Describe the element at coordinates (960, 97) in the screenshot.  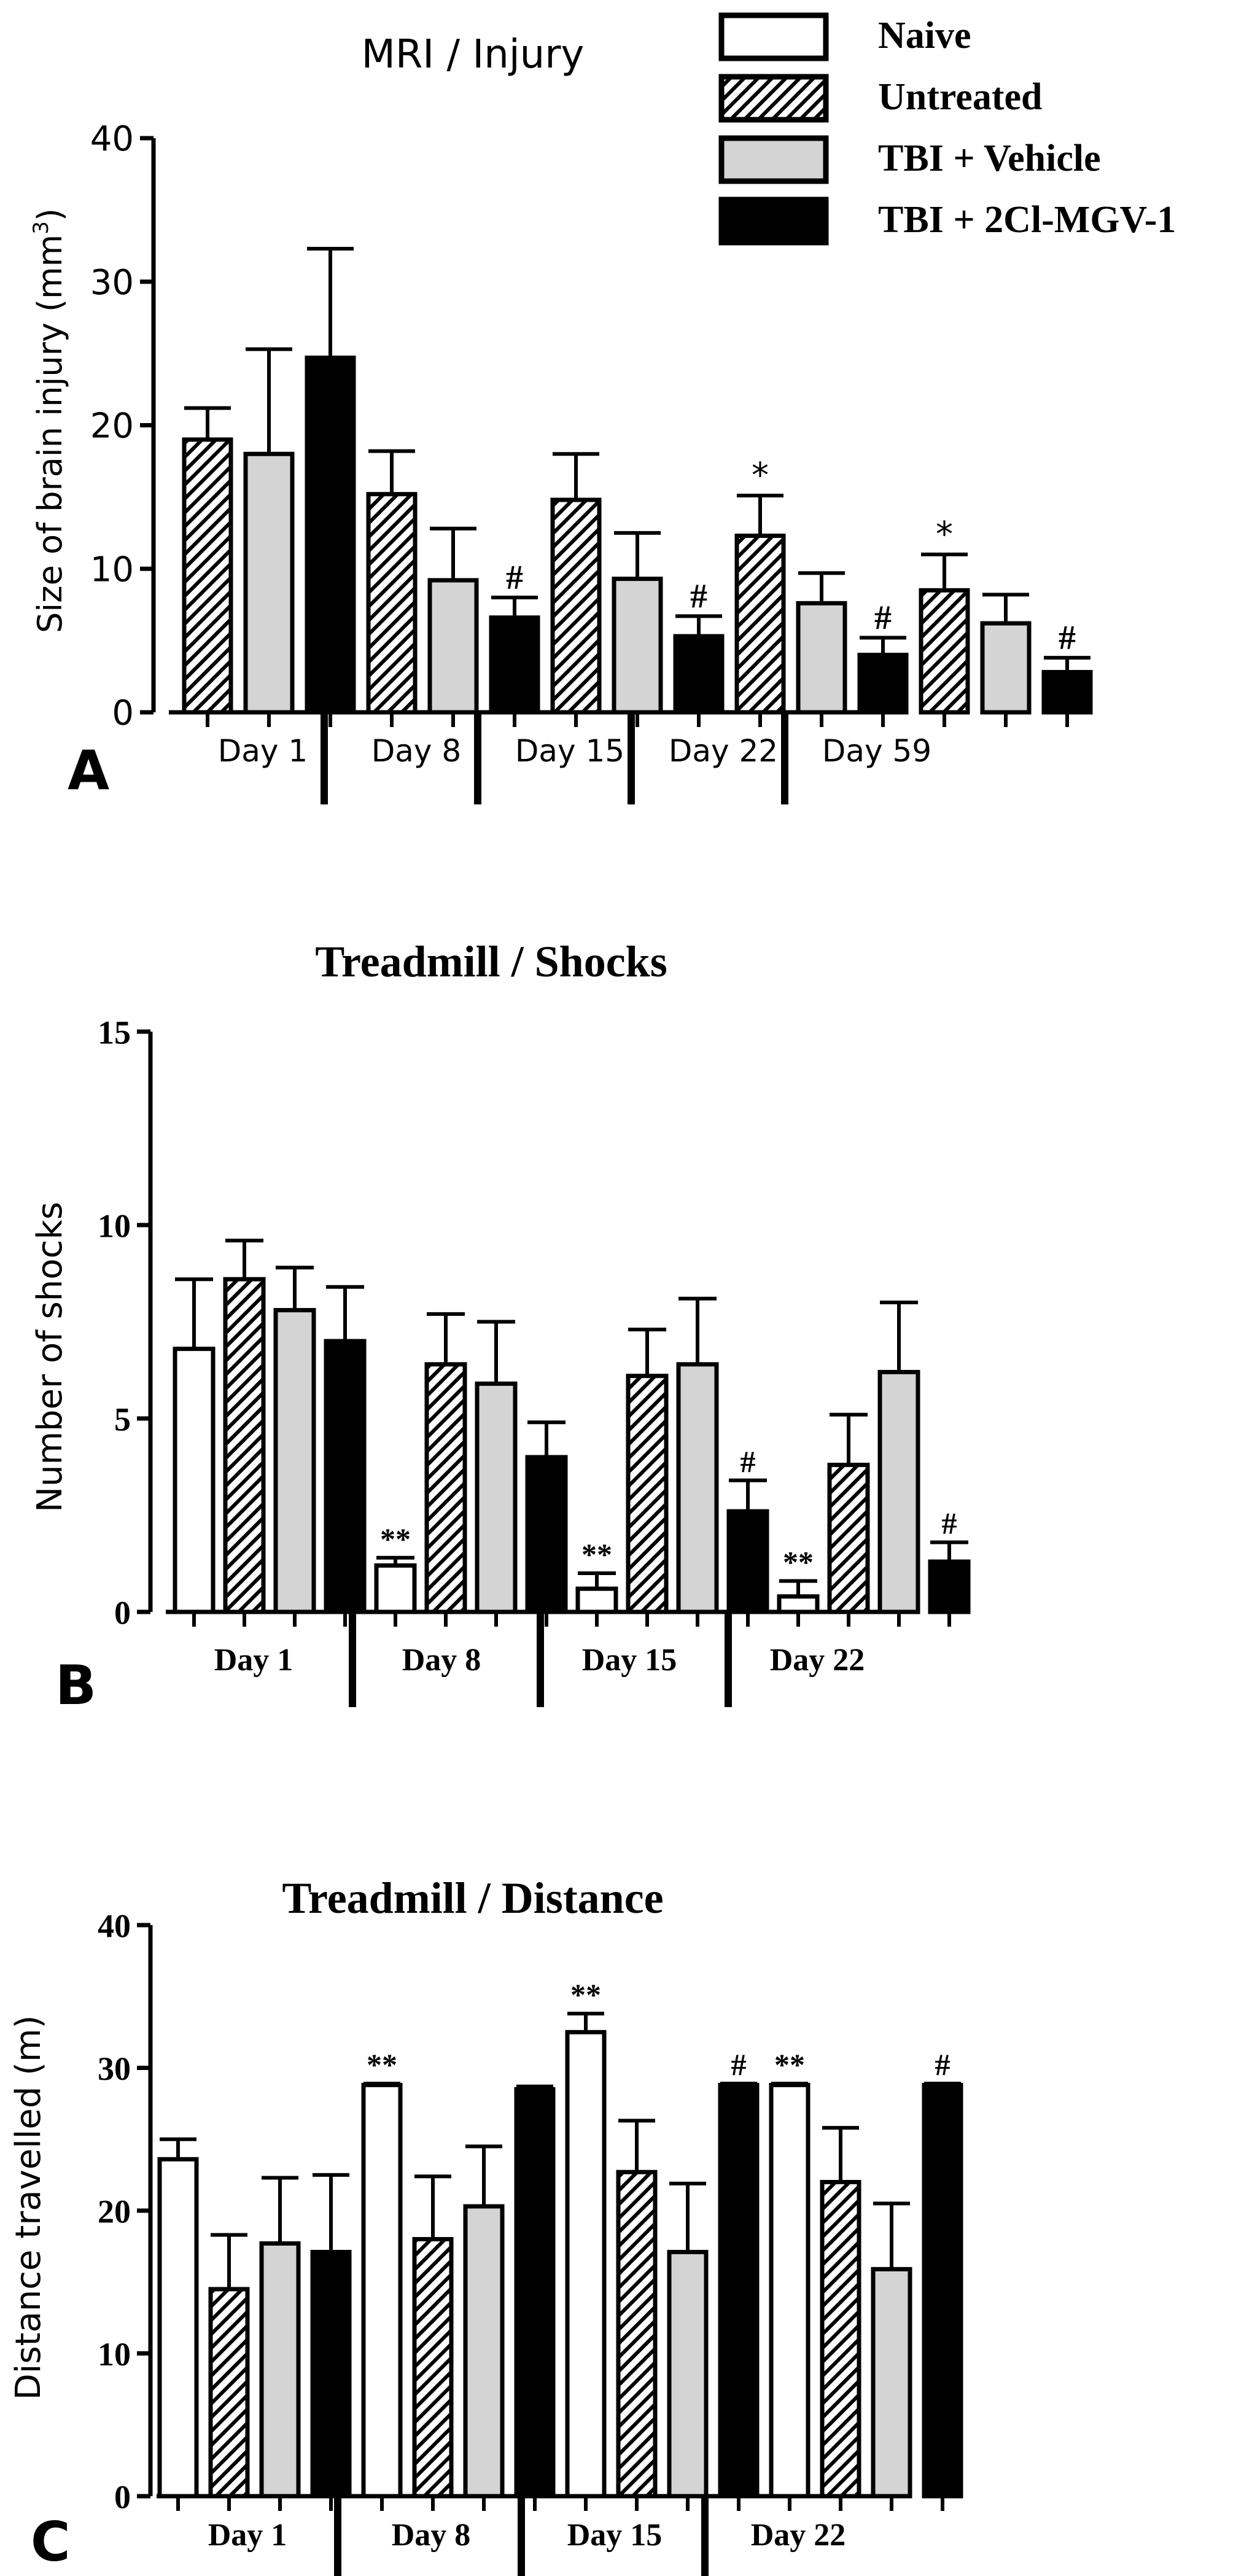
I see `legend-label-untreated: Untreated` at that location.